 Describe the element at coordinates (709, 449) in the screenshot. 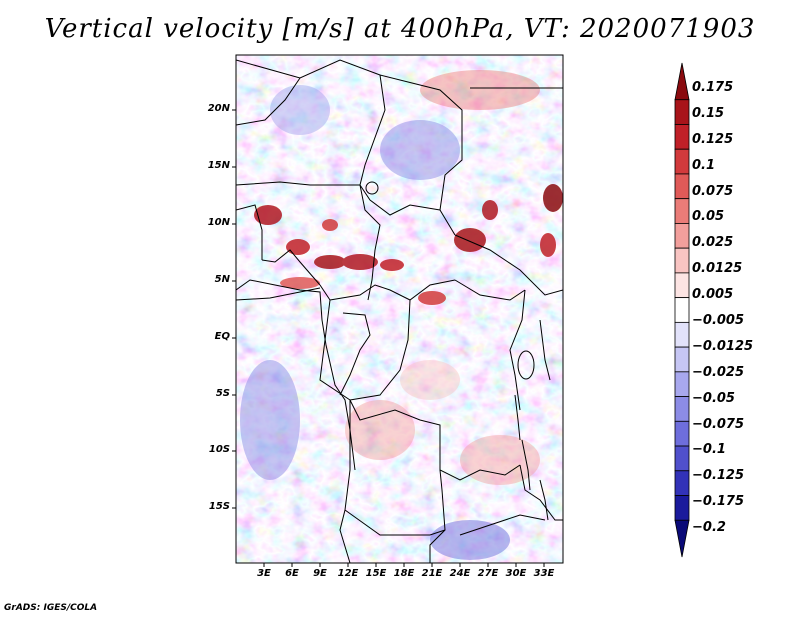

I see `colorbar-label: −0.1` at that location.